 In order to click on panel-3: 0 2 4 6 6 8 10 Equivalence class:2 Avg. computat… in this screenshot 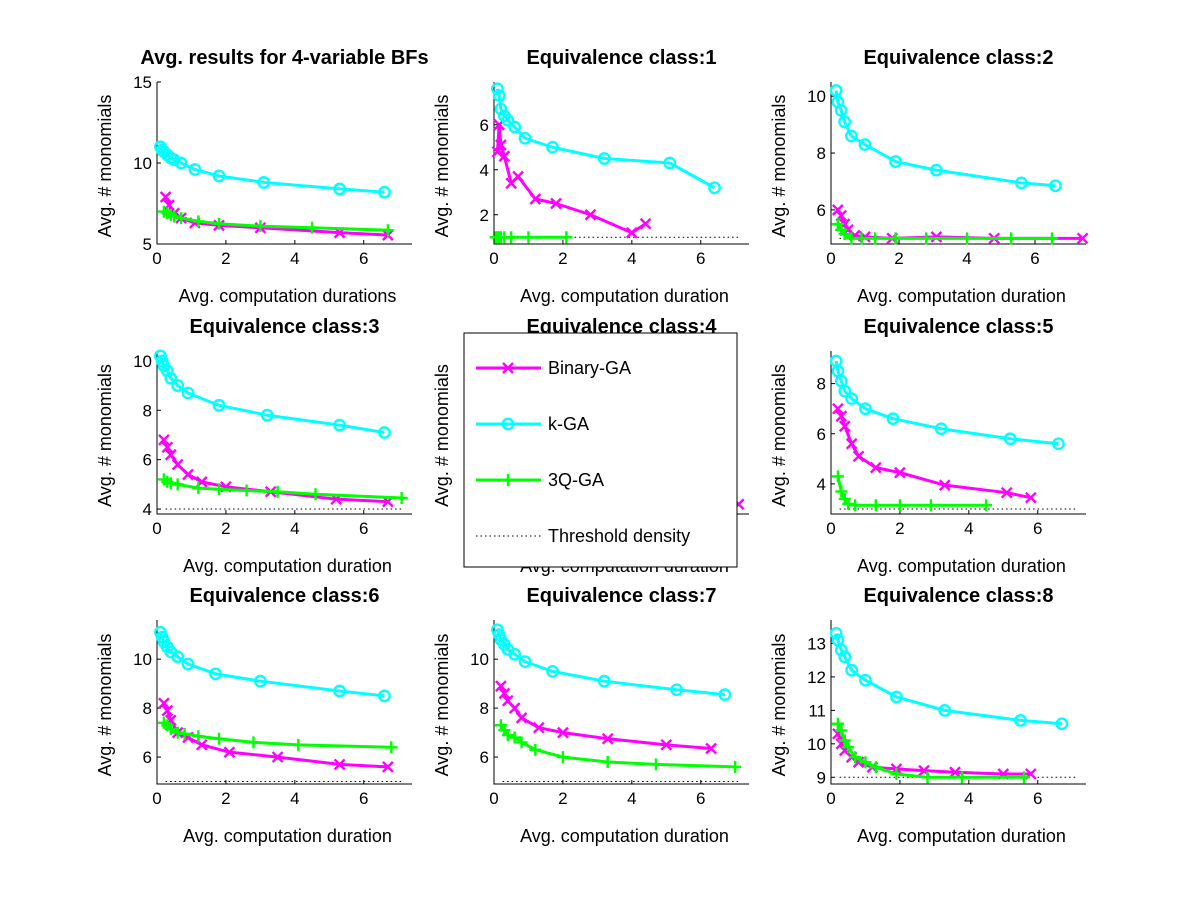, I will do `click(929, 176)`.